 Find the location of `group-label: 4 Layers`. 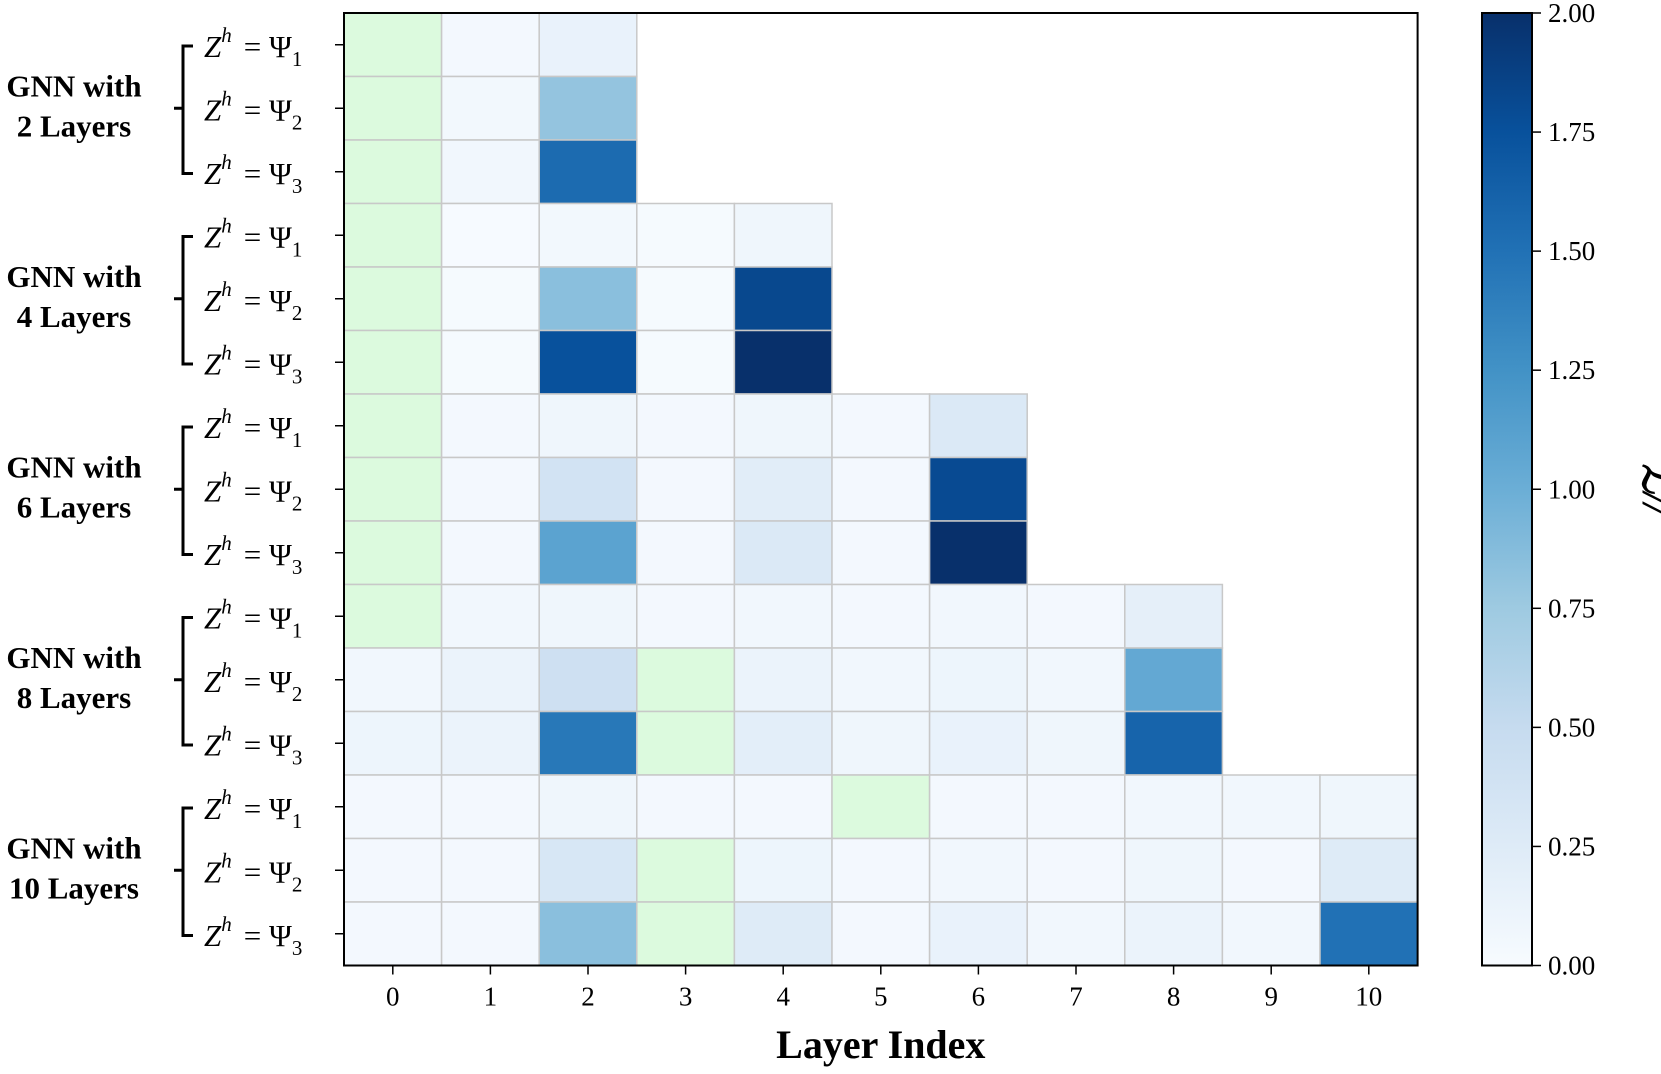

group-label: 4 Layers is located at coordinates (74, 316).